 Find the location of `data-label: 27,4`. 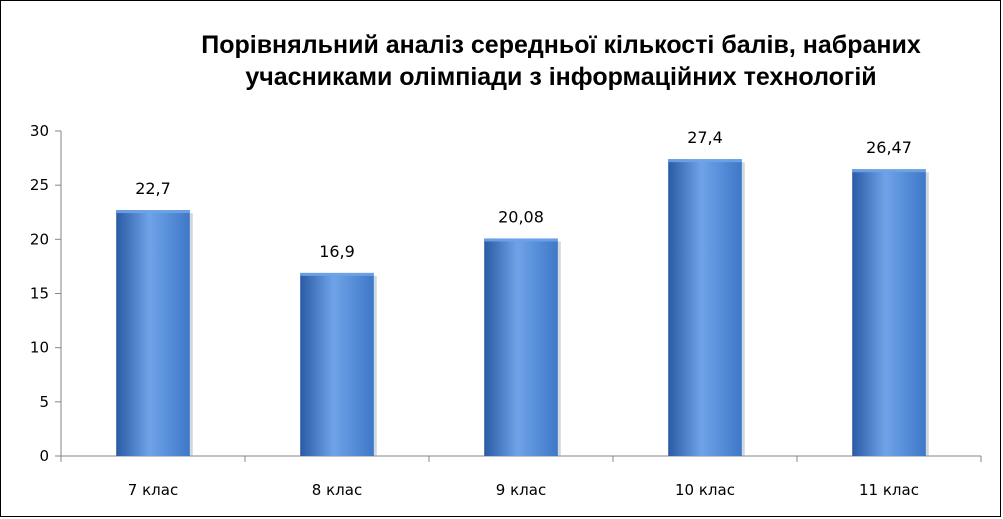

data-label: 27,4 is located at coordinates (705, 137).